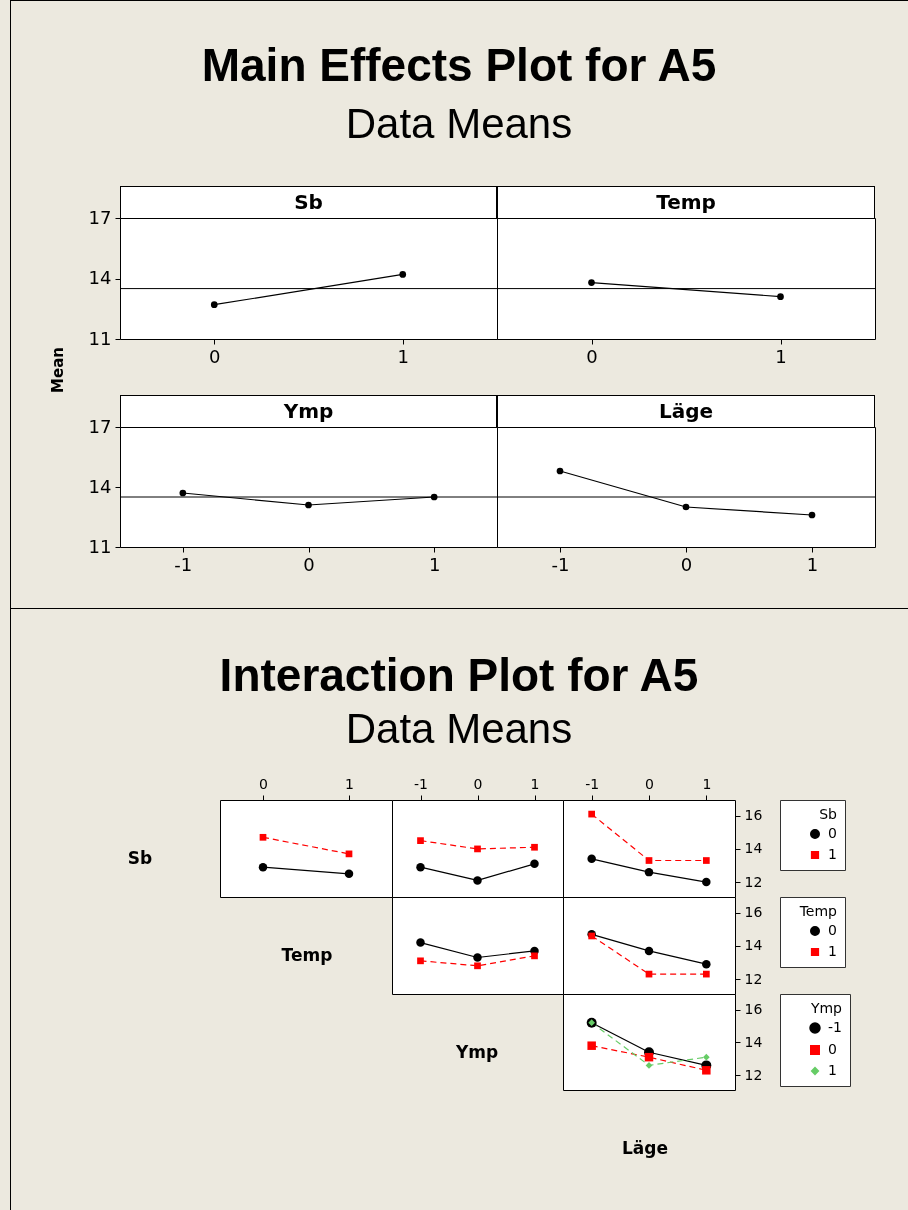 The width and height of the screenshot is (908, 1210). I want to click on x-axis-title: Ymp, so click(308, 411).